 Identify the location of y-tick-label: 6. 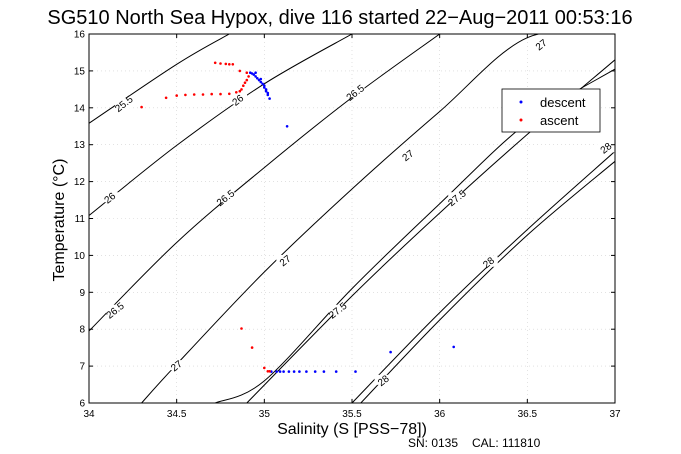
(82, 404).